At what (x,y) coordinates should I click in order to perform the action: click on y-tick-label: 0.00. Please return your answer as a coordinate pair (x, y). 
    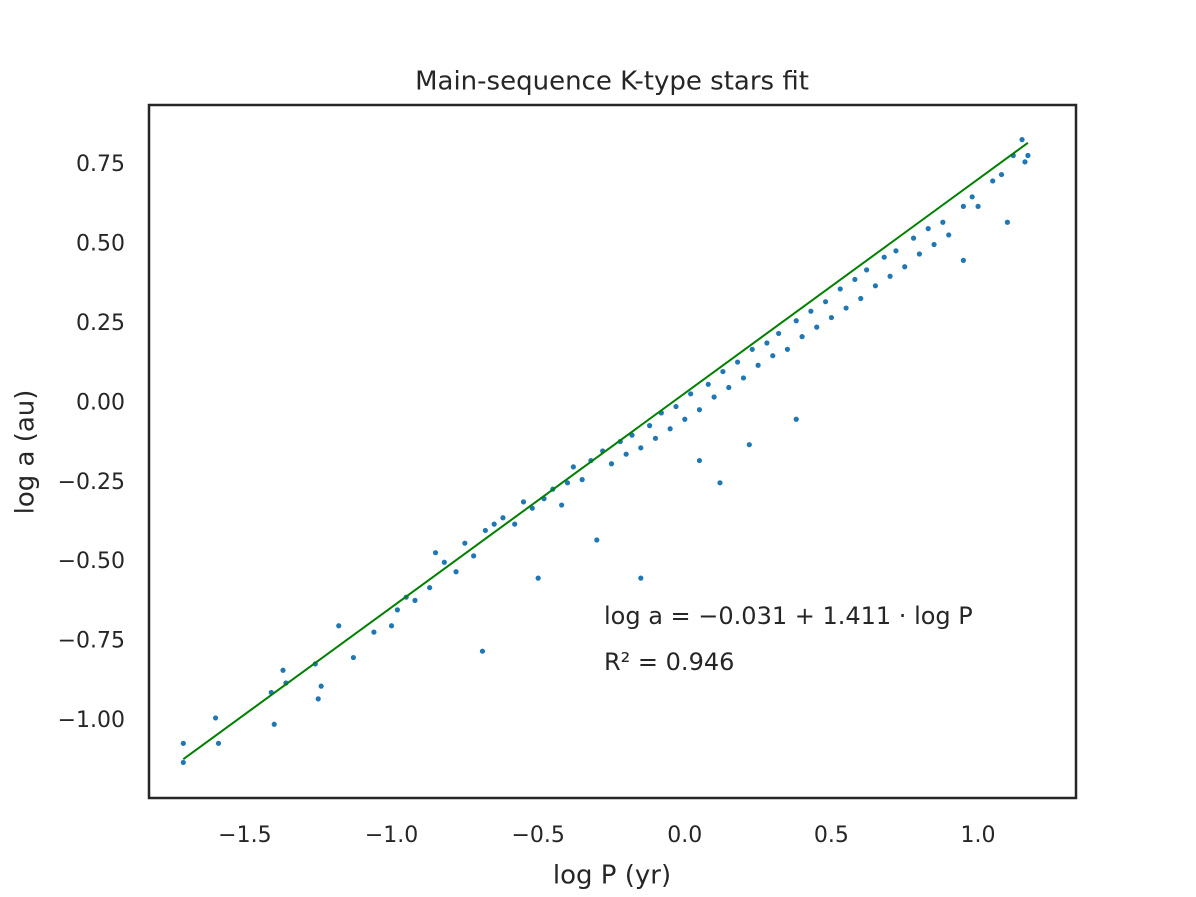
    Looking at the image, I should click on (100, 402).